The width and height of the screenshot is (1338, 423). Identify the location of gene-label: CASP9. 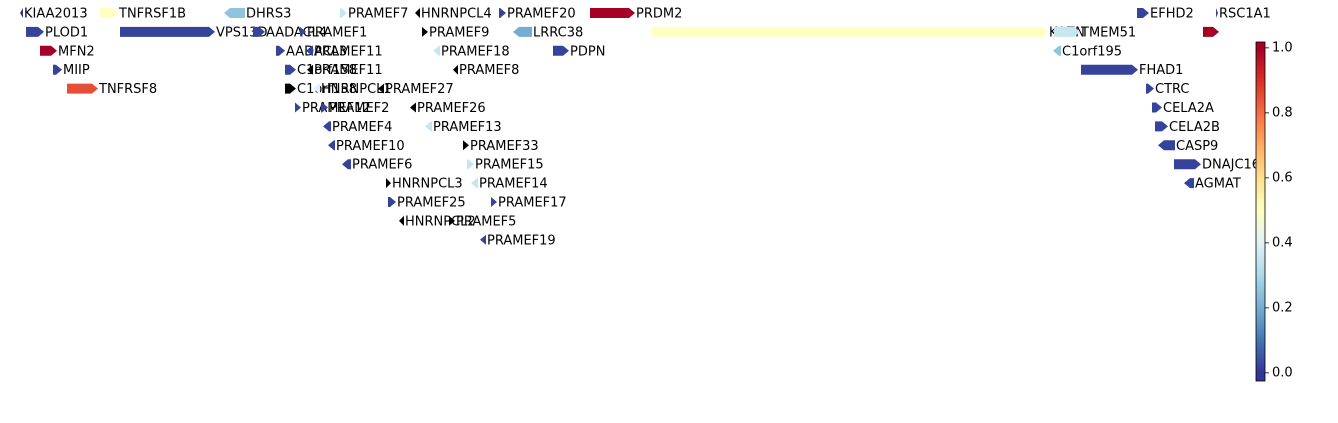
(1197, 146).